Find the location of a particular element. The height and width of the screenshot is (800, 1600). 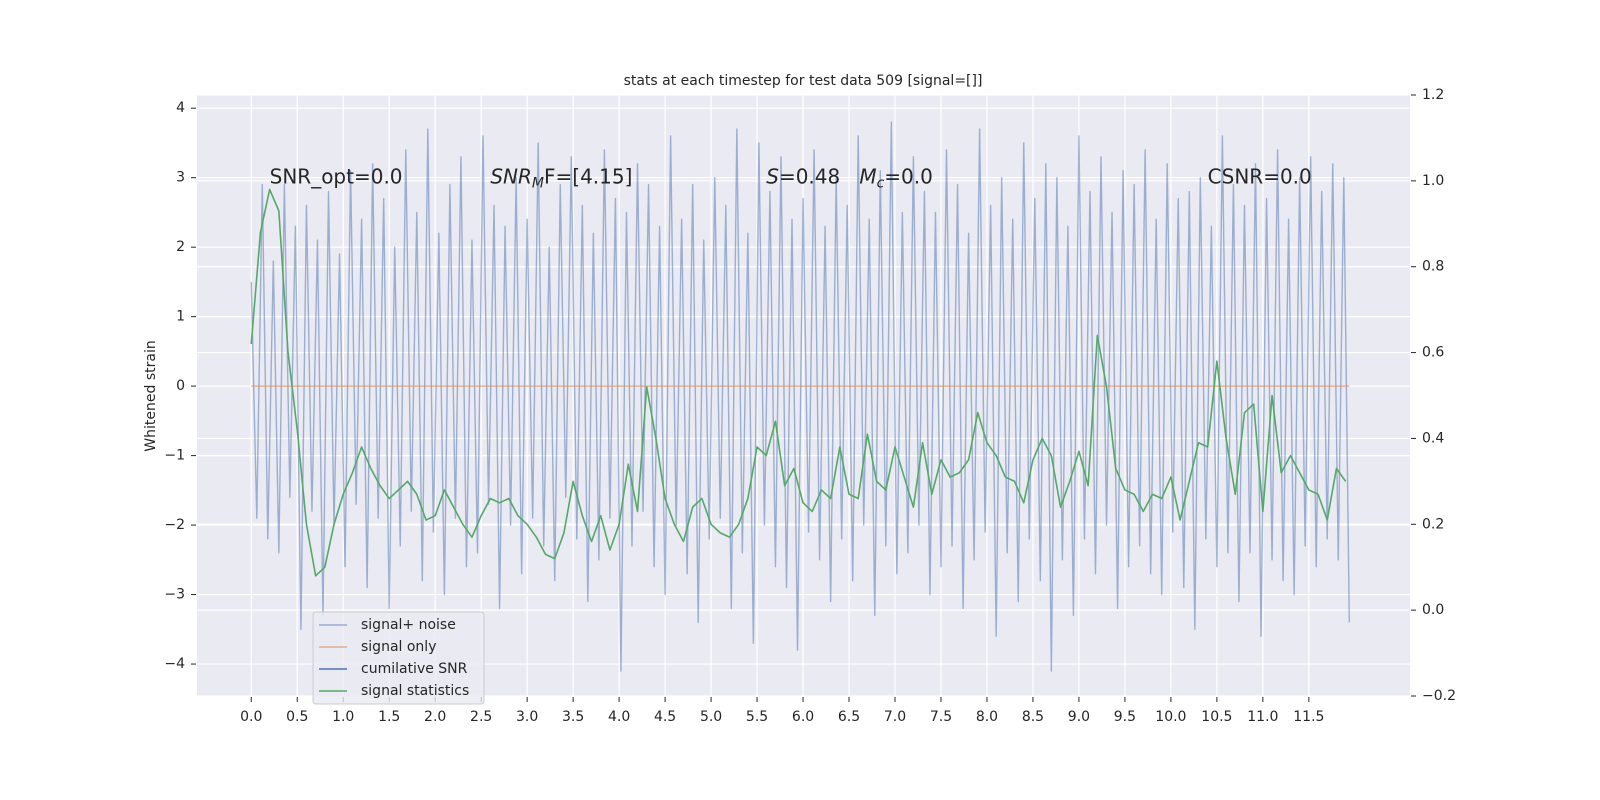

y-tick-label: −3 is located at coordinates (174, 595).